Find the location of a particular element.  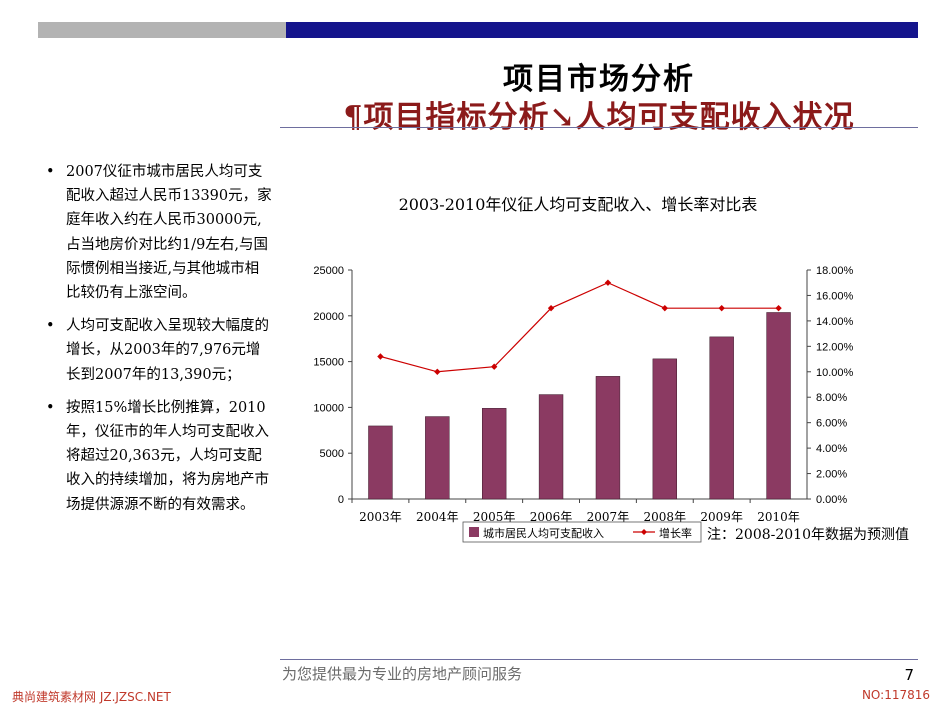

legend-line-marker is located at coordinates (644, 532).